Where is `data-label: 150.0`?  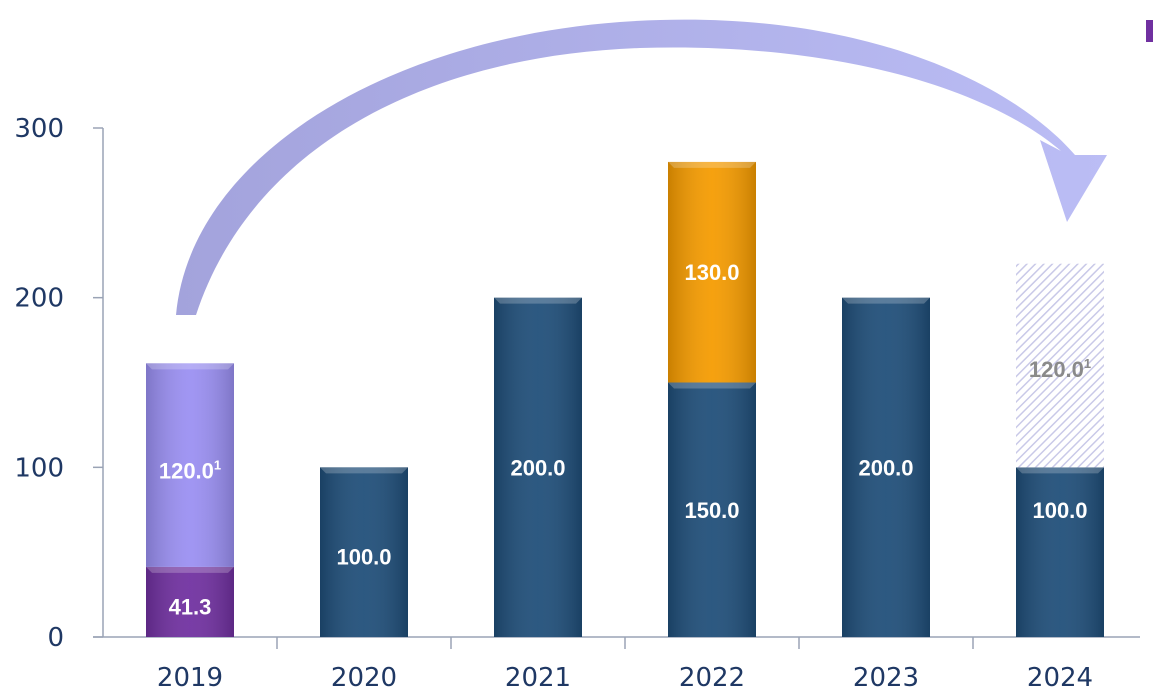
data-label: 150.0 is located at coordinates (711, 510).